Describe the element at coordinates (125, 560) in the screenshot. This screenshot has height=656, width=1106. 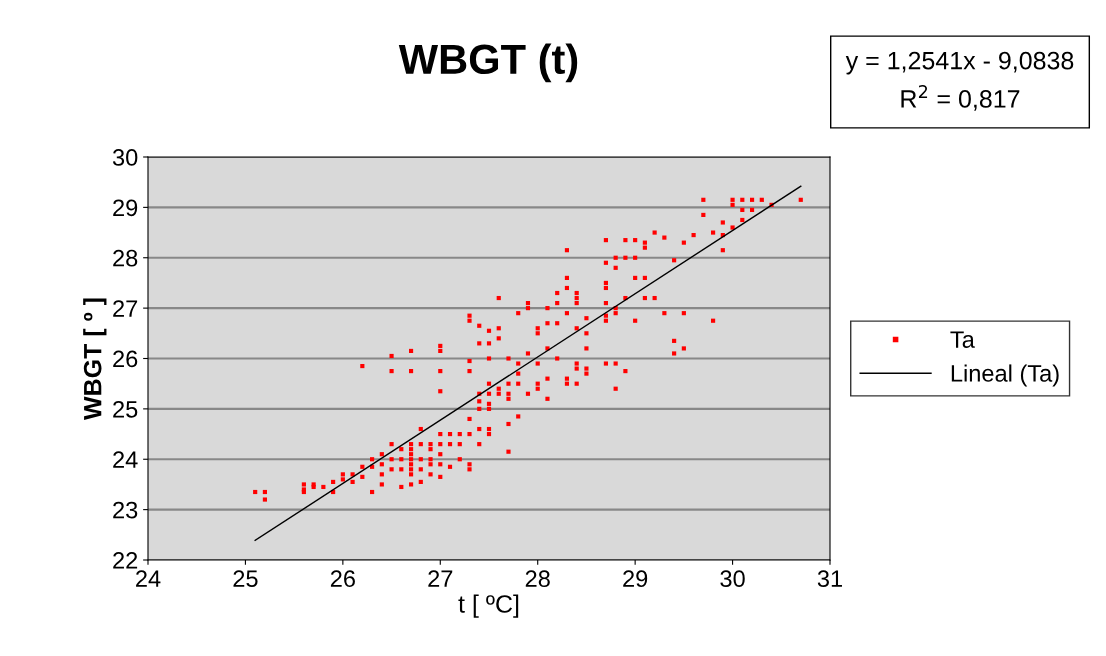
I see `y-tick-label: 22` at that location.